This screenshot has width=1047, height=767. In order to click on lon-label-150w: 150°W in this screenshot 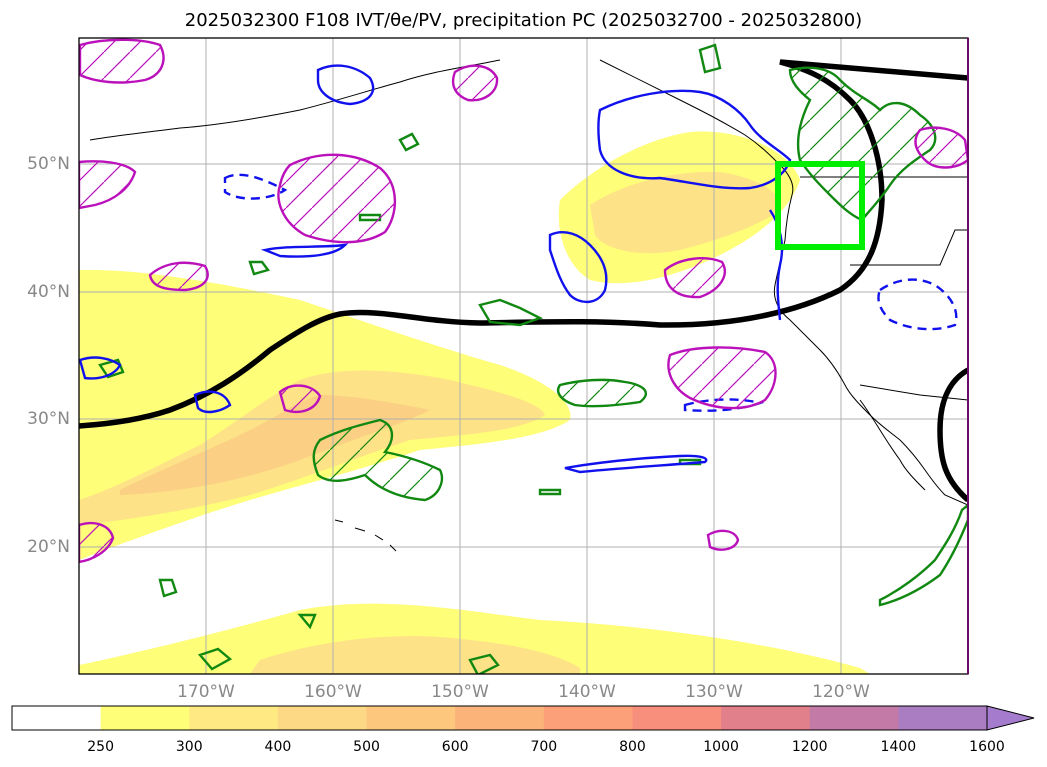, I will do `click(460, 692)`.